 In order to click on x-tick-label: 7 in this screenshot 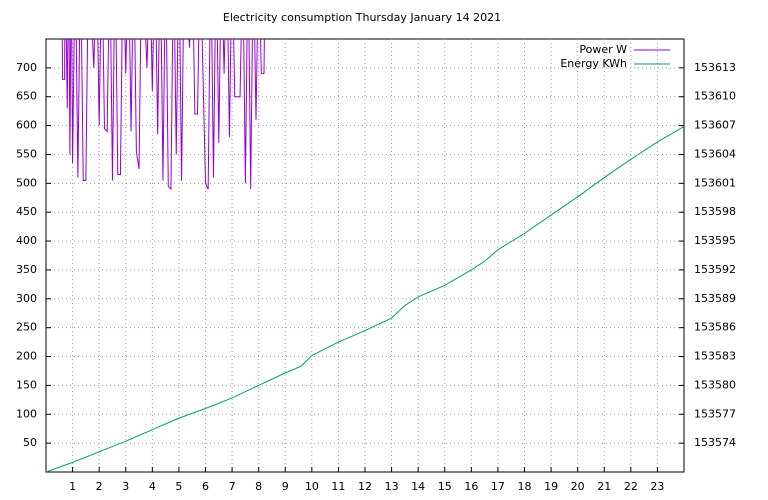, I will do `click(232, 486)`.